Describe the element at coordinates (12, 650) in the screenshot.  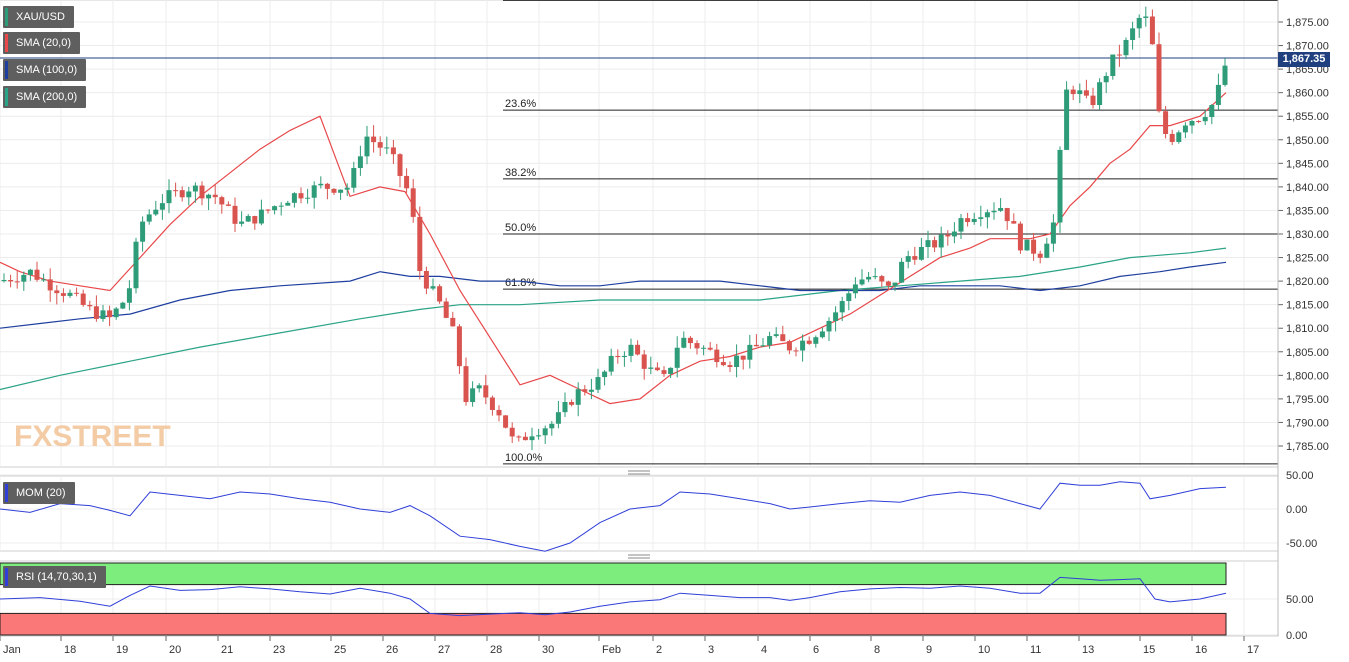
I see `x-tick-label: Jan` at that location.